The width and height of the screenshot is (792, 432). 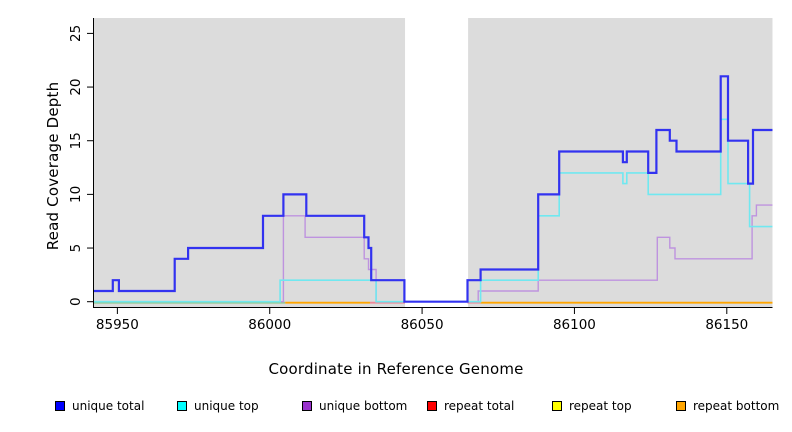 What do you see at coordinates (226, 406) in the screenshot?
I see `legend-label-unique-top: unique top` at bounding box center [226, 406].